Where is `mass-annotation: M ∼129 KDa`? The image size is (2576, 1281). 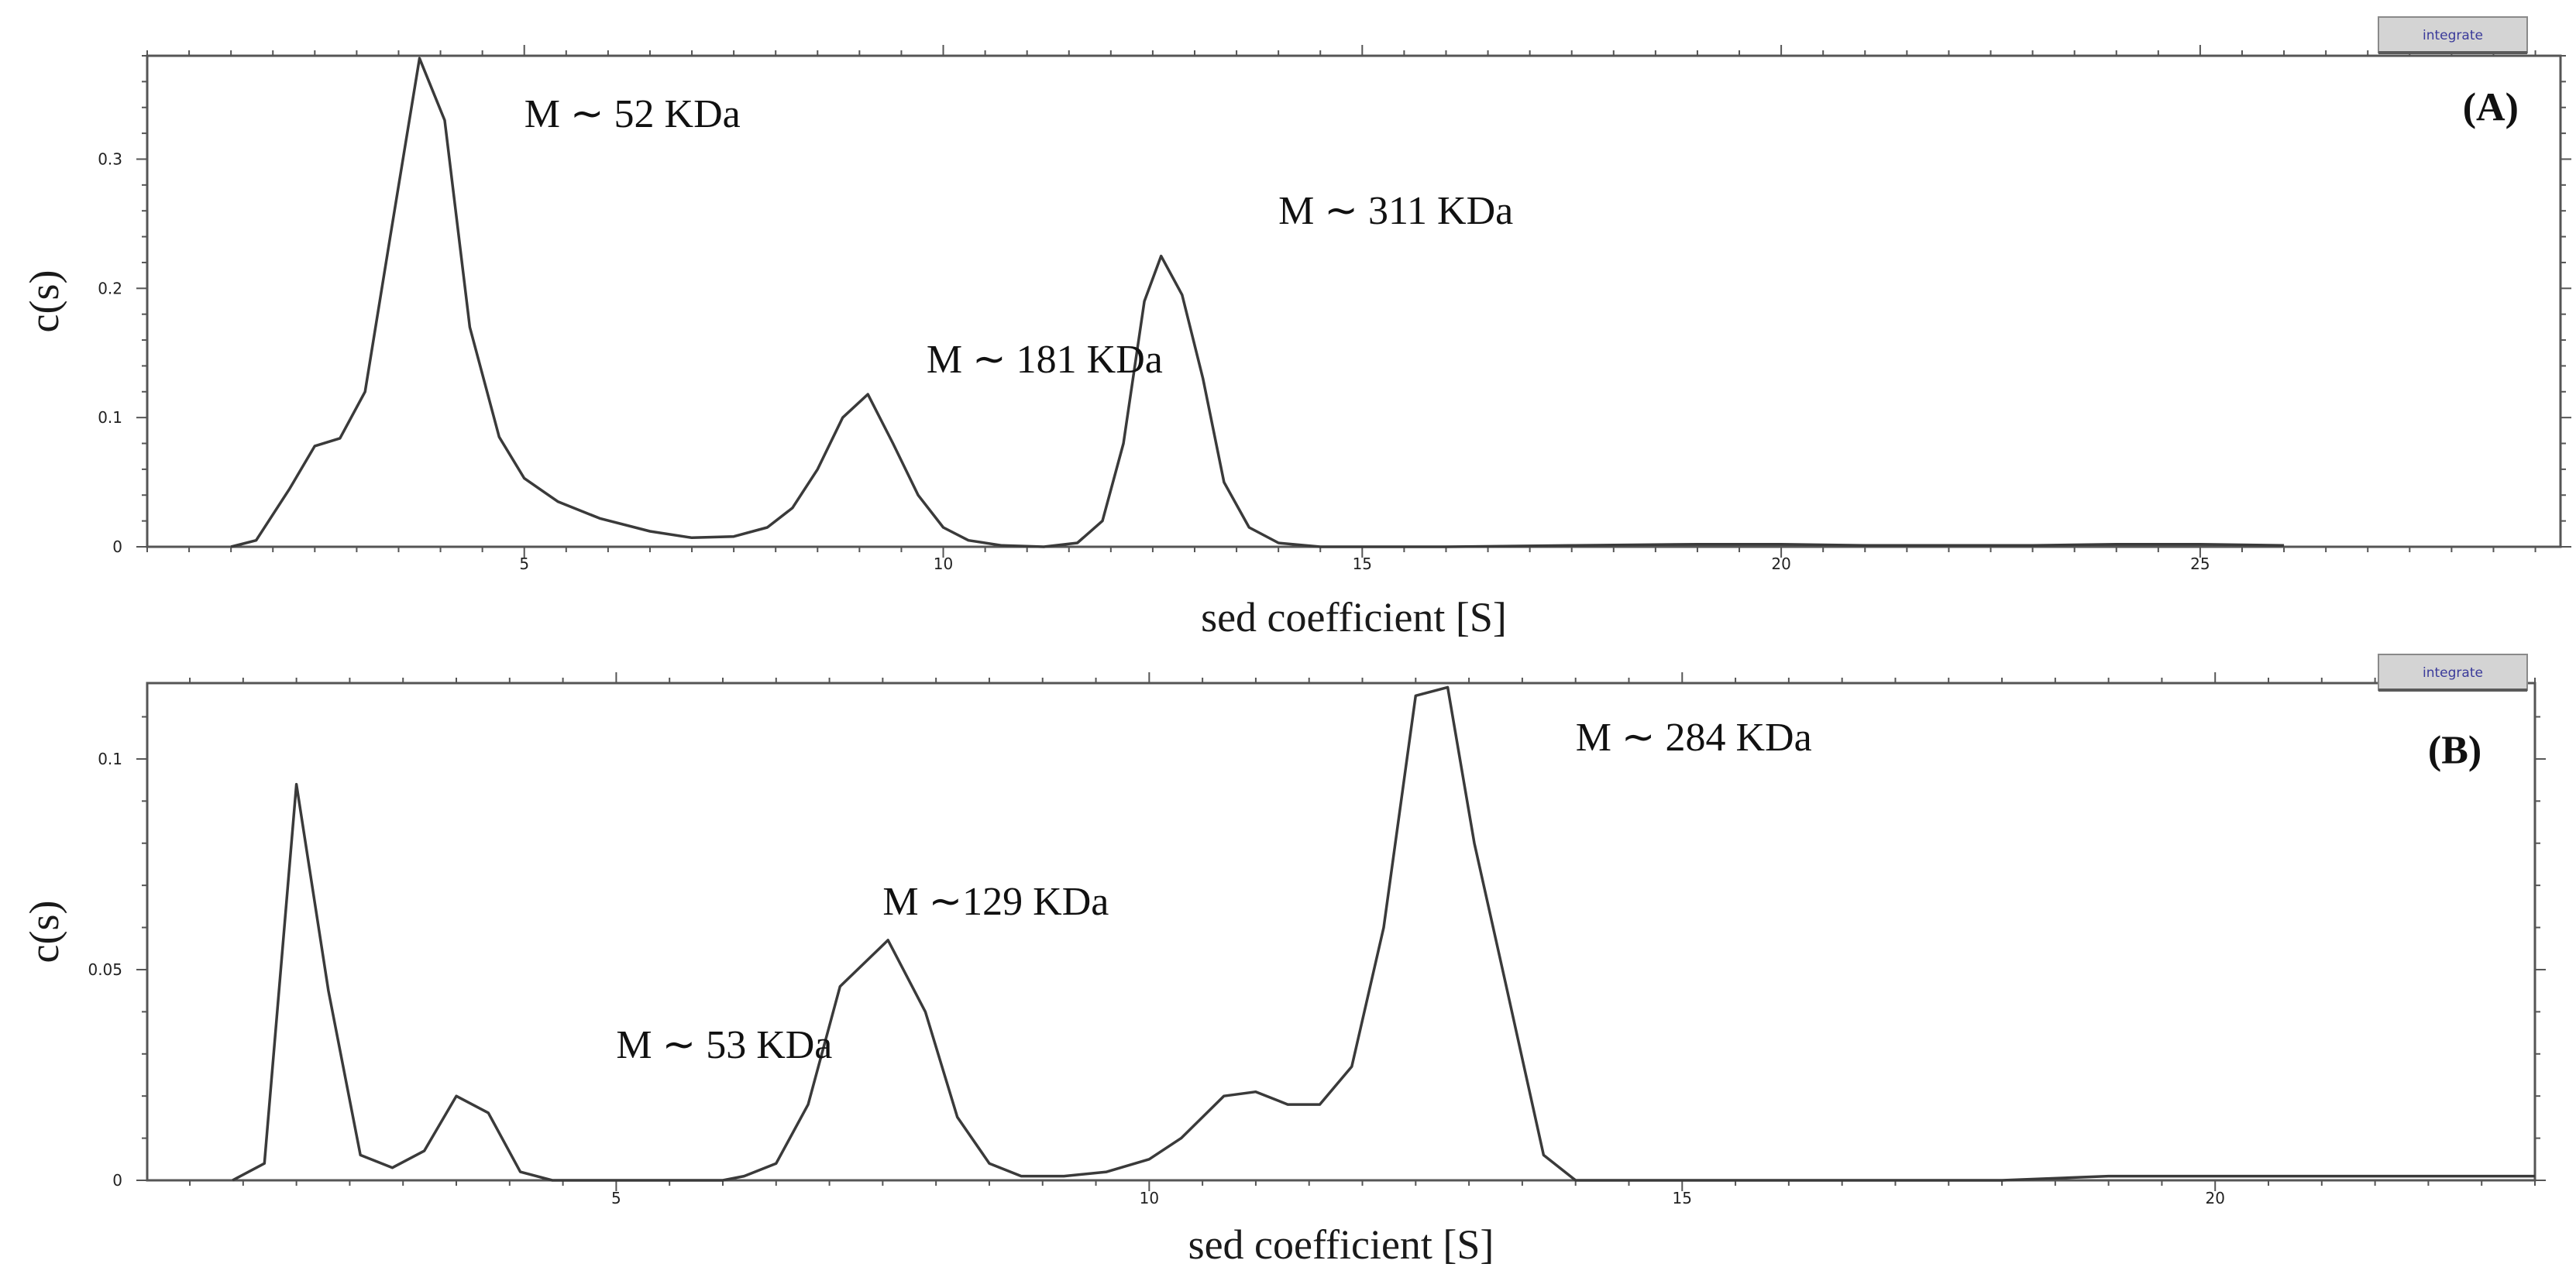
mass-annotation: M ∼129 KDa is located at coordinates (995, 902).